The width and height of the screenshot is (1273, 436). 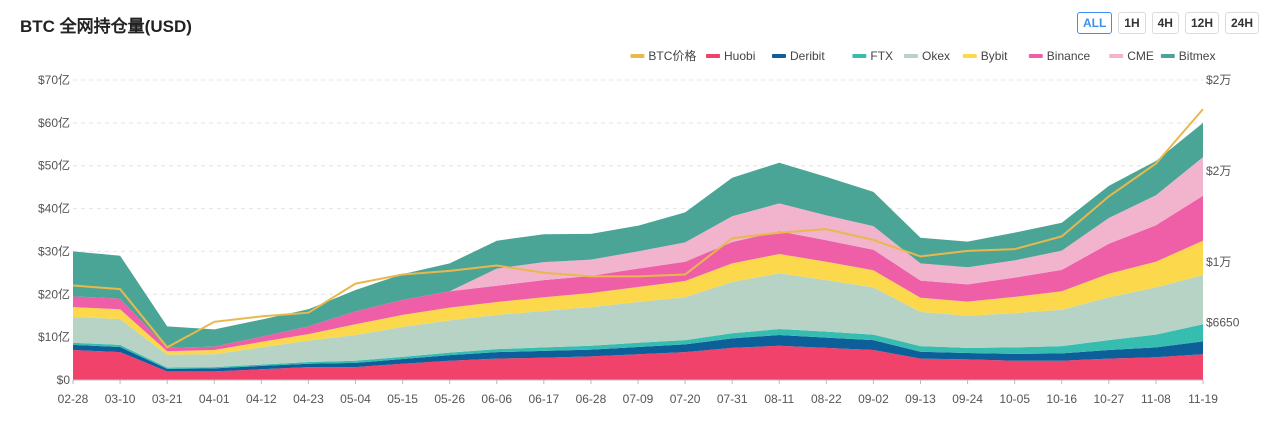 What do you see at coordinates (106, 26) in the screenshot?
I see `page-title: BTC 全网持仓量(USD)` at bounding box center [106, 26].